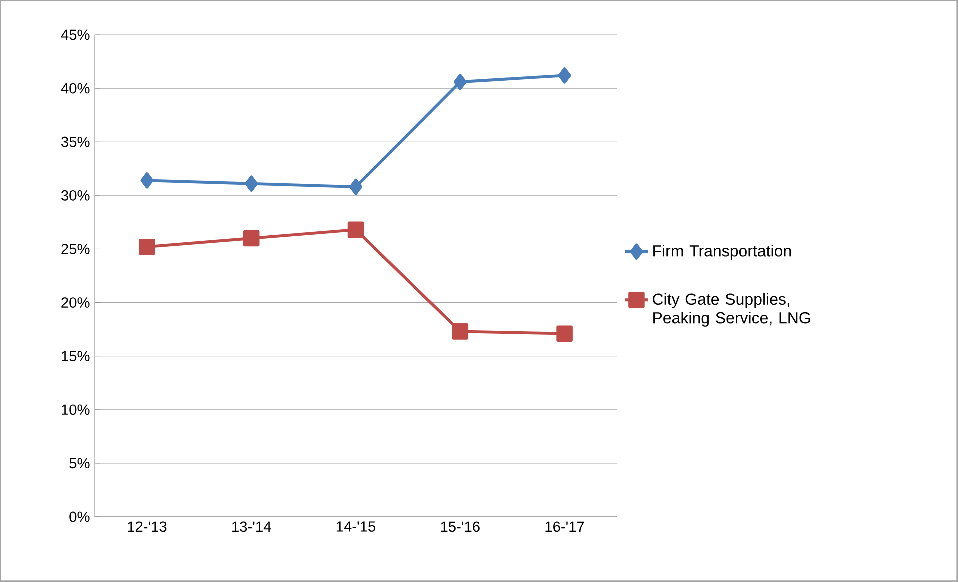 This screenshot has height=582, width=958. What do you see at coordinates (76, 249) in the screenshot?
I see `y-tick-label: 25%` at bounding box center [76, 249].